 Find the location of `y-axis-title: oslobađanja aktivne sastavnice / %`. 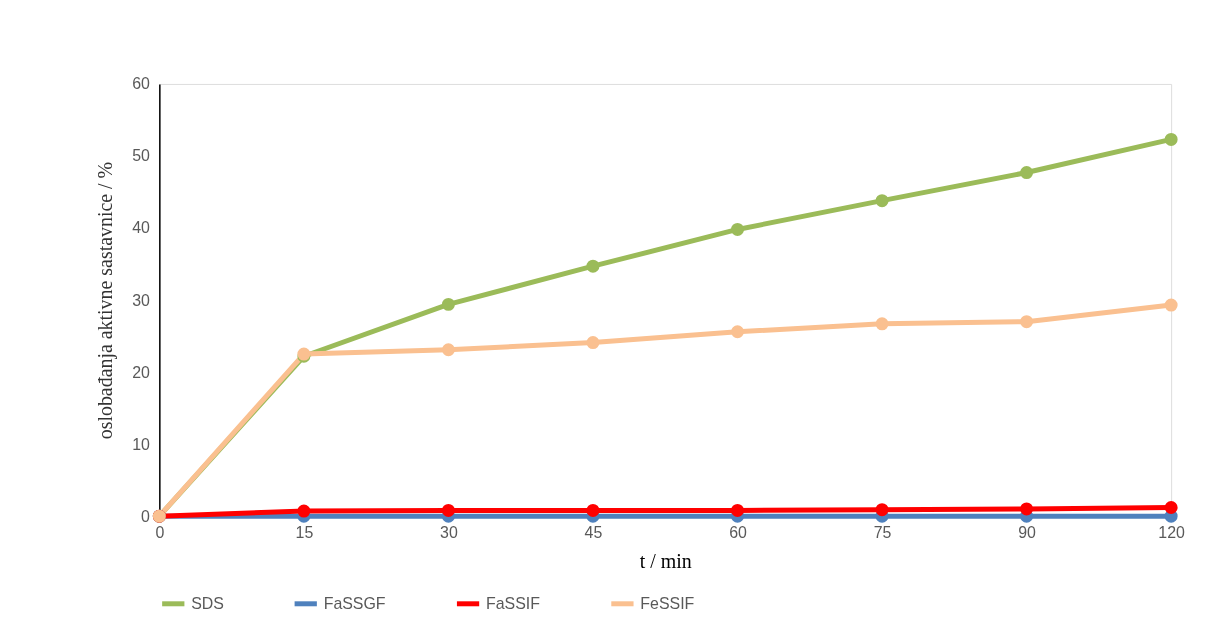

y-axis-title: oslobađanja aktivne sastavnice / % is located at coordinates (106, 300).